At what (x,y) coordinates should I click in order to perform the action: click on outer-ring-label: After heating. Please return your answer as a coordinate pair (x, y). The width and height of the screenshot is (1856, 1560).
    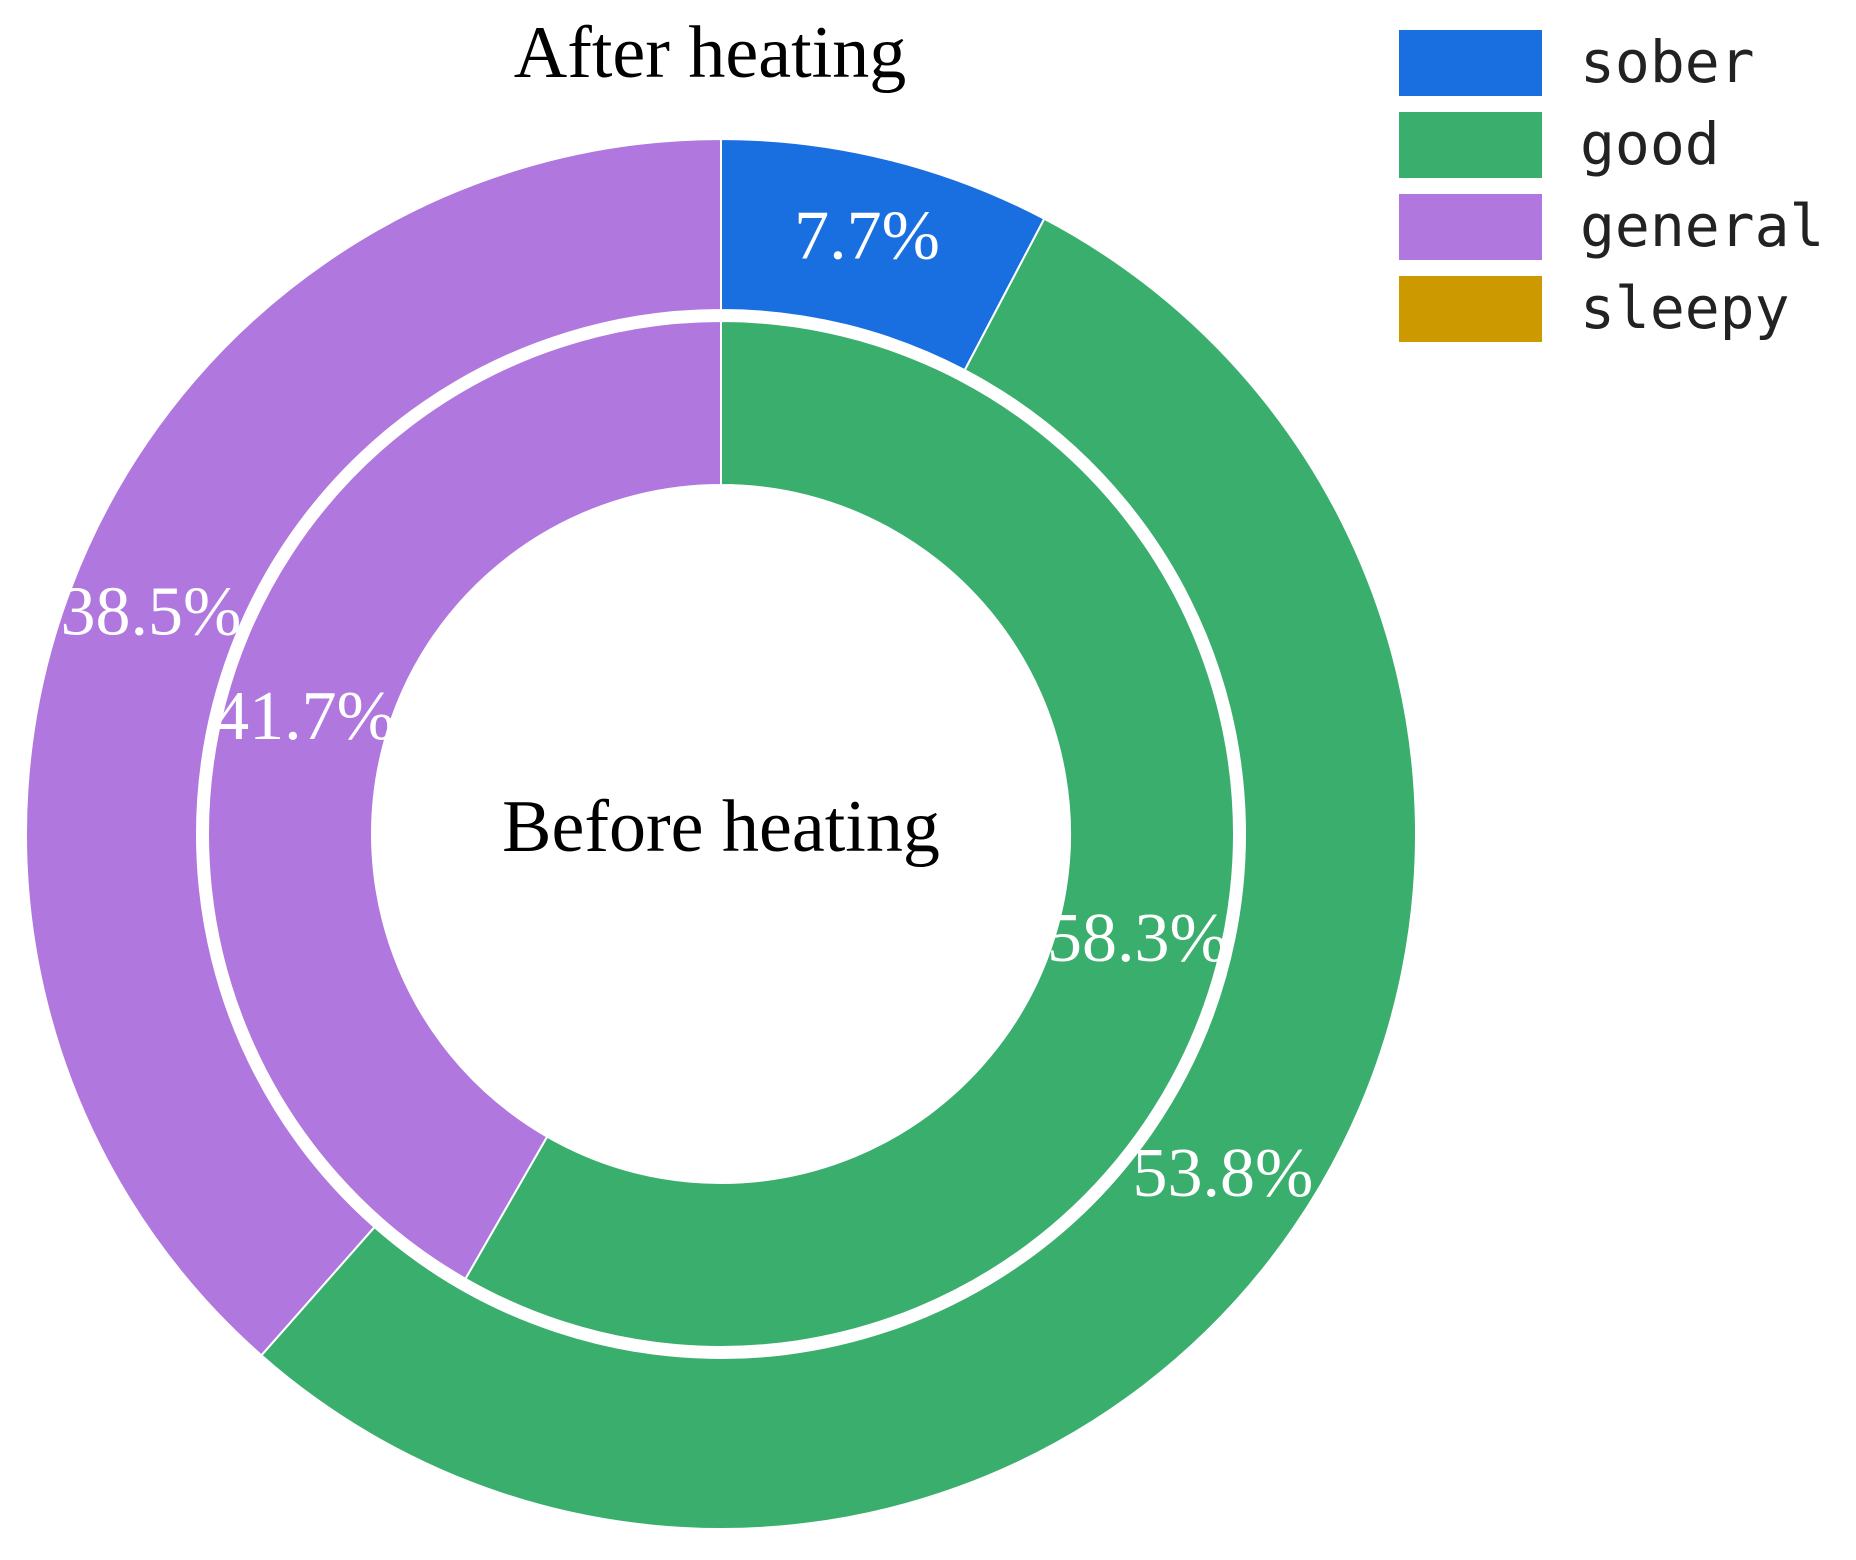
    Looking at the image, I should click on (710, 53).